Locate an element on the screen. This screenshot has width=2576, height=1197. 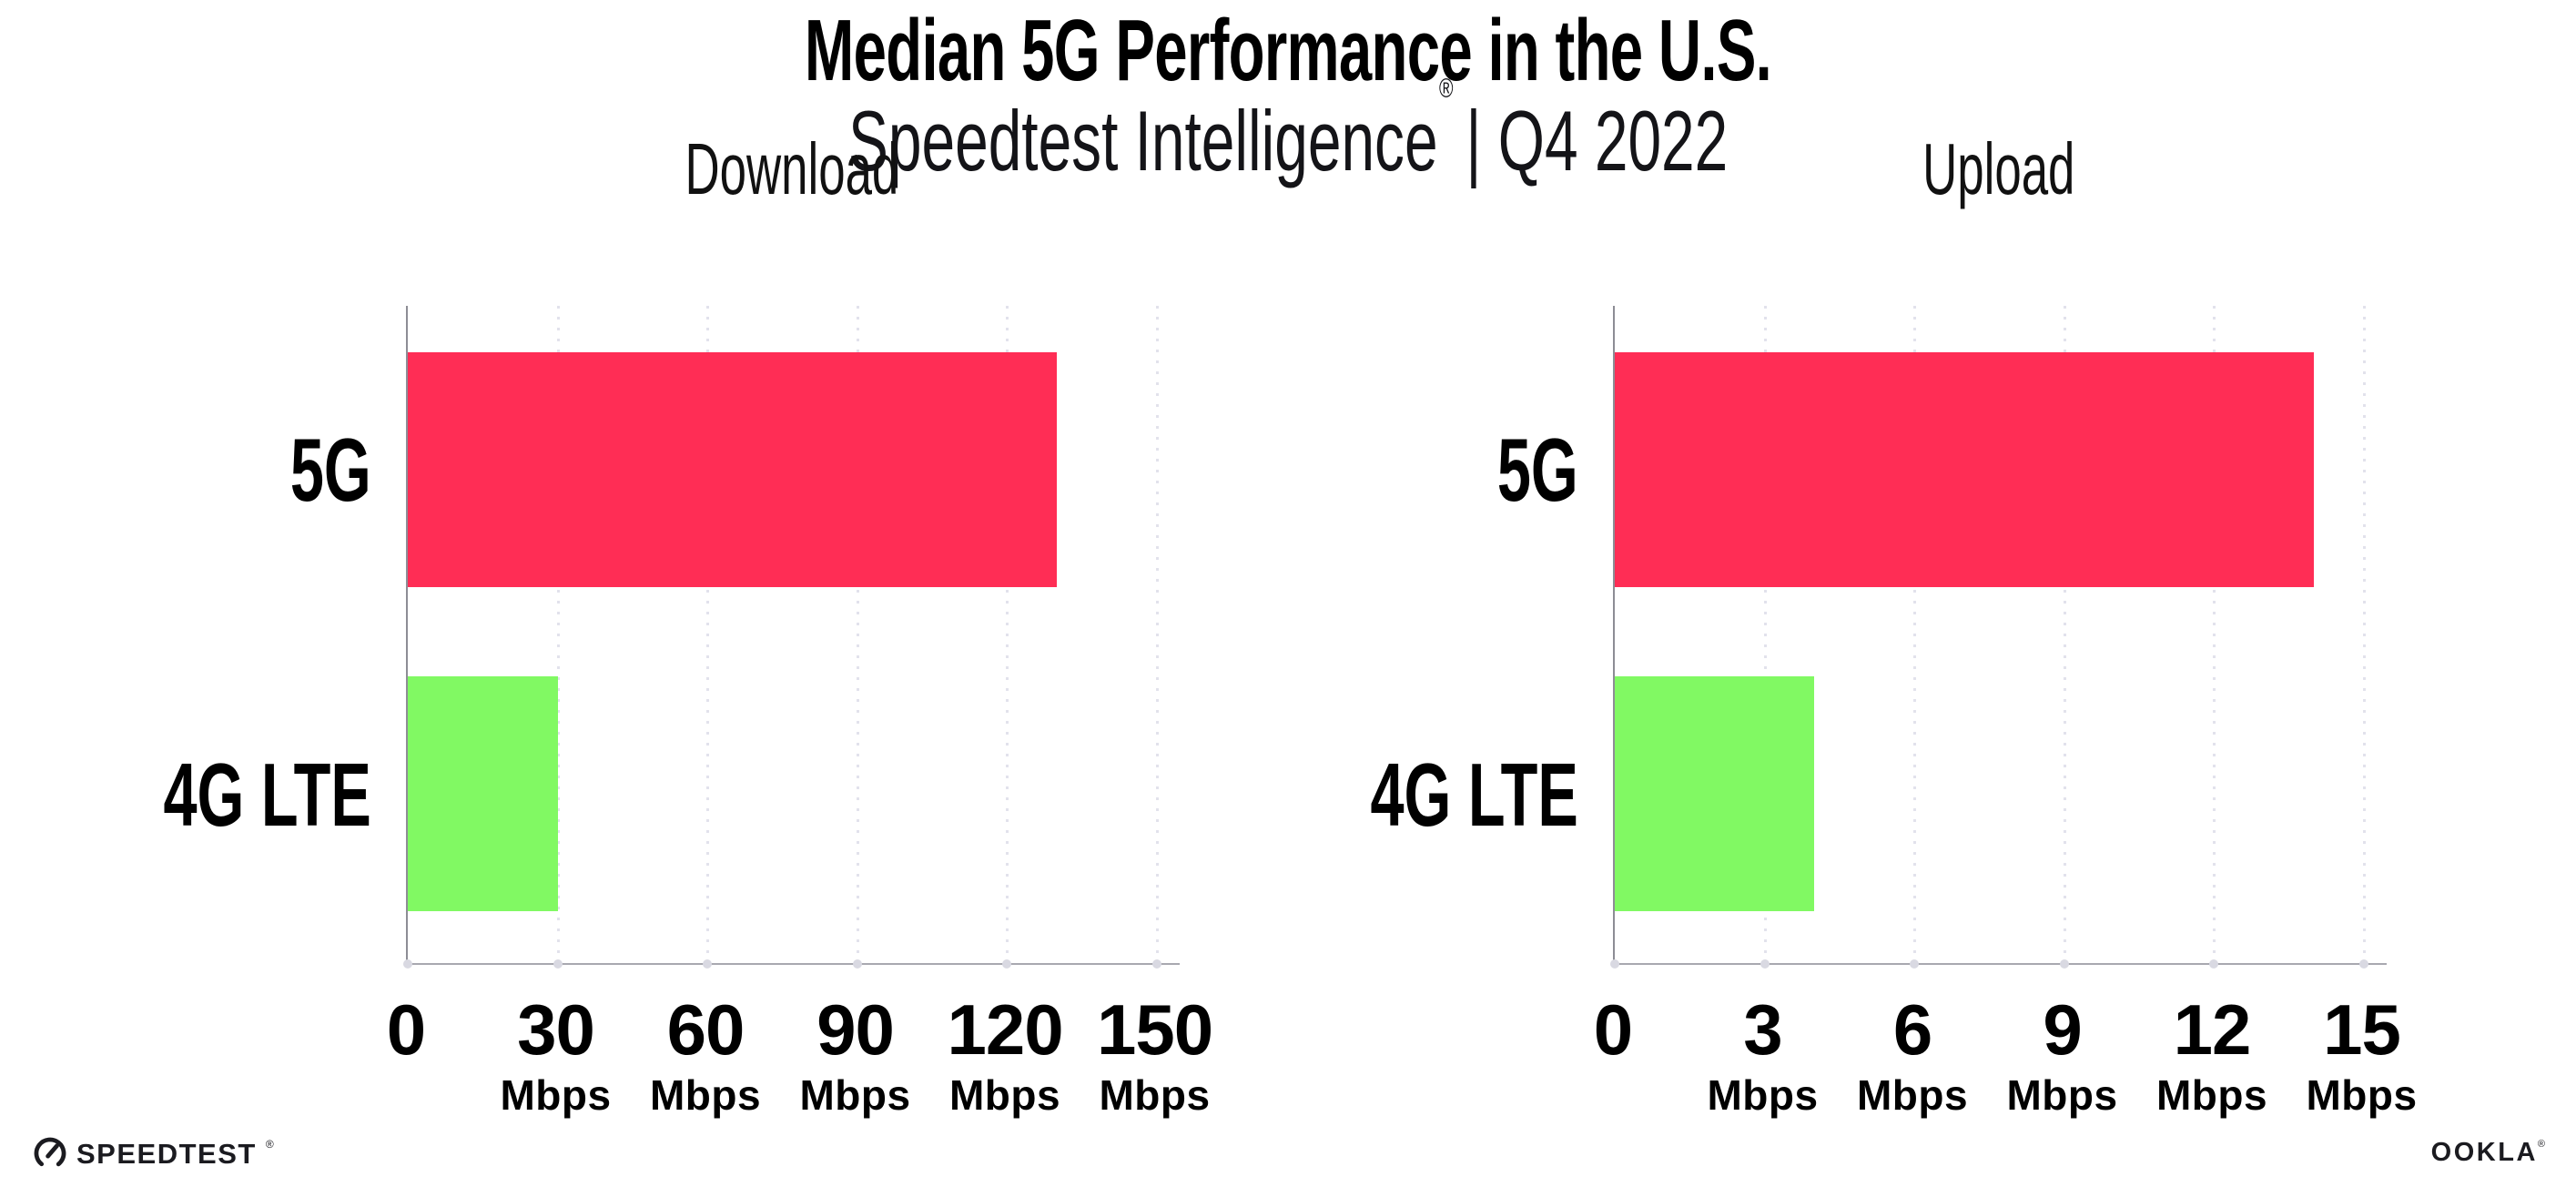
x-tick-label: 12 Mbps is located at coordinates (2212, 1055).